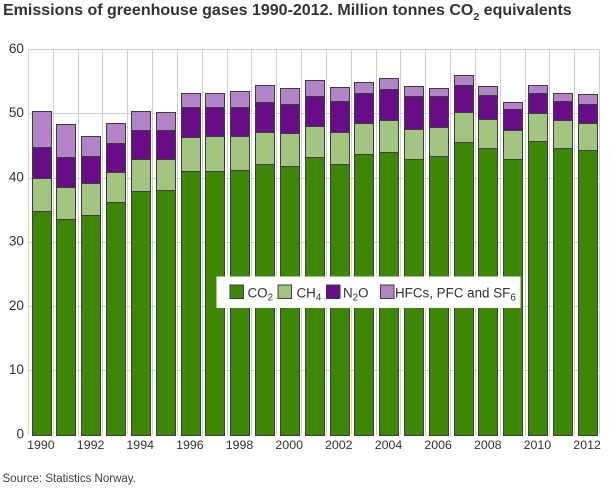 This screenshot has height=488, width=610. Describe the element at coordinates (17, 241) in the screenshot. I see `svg-text: 30` at that location.